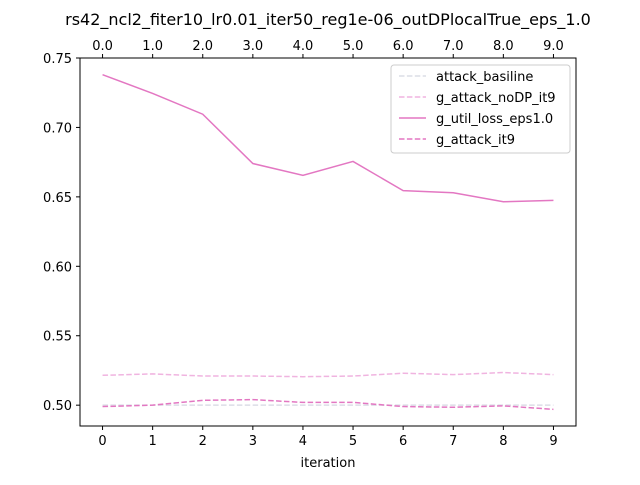 This screenshot has height=485, width=640. I want to click on x-tick-label-top: 7.0, so click(453, 46).